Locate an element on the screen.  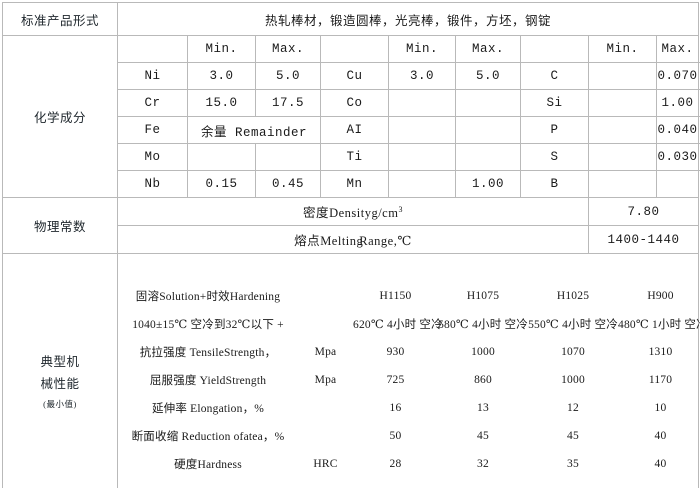
chem-si-max: 1.00 is located at coordinates (677, 103).